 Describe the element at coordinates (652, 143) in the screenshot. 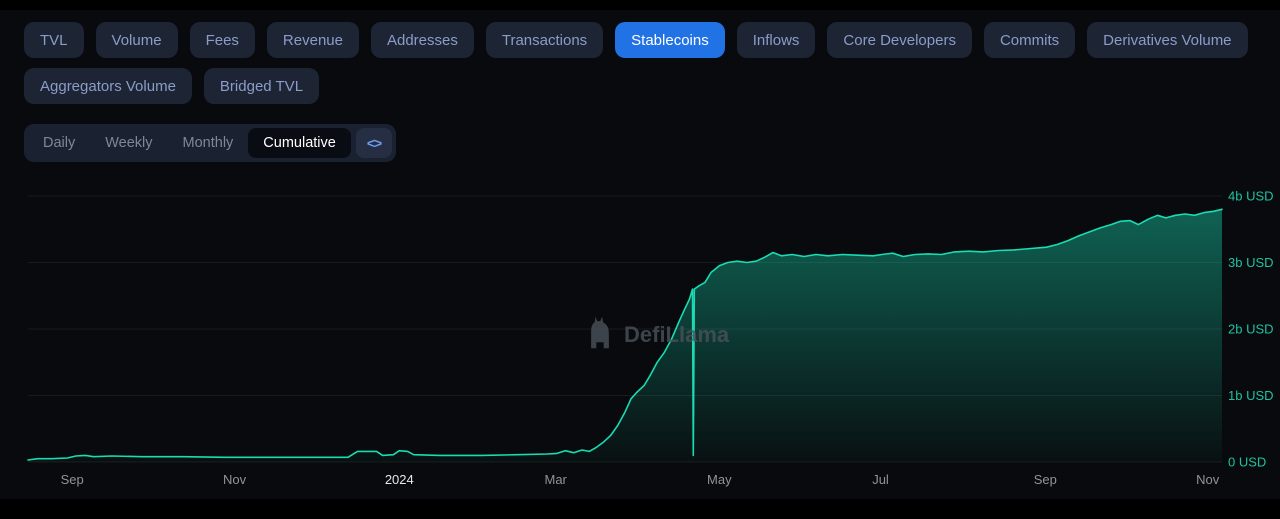

I see `period-row: Daily Weekly Monthly Cumulative <>` at that location.